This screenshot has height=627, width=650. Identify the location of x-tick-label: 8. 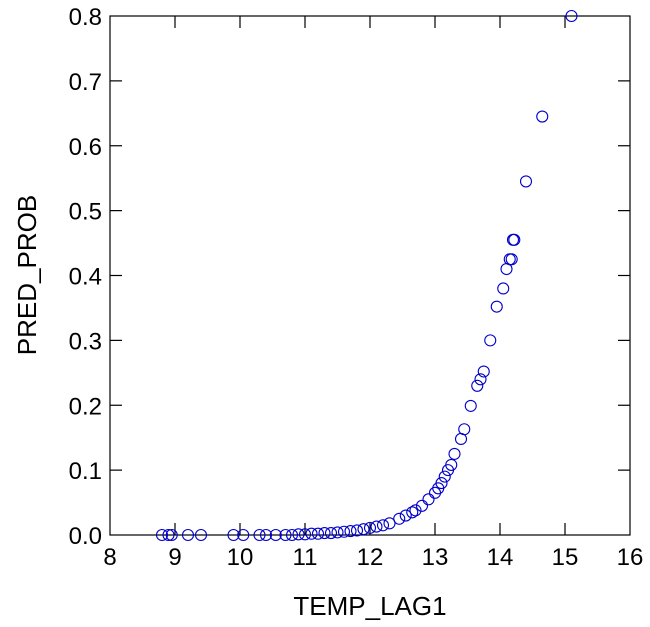
(109, 557).